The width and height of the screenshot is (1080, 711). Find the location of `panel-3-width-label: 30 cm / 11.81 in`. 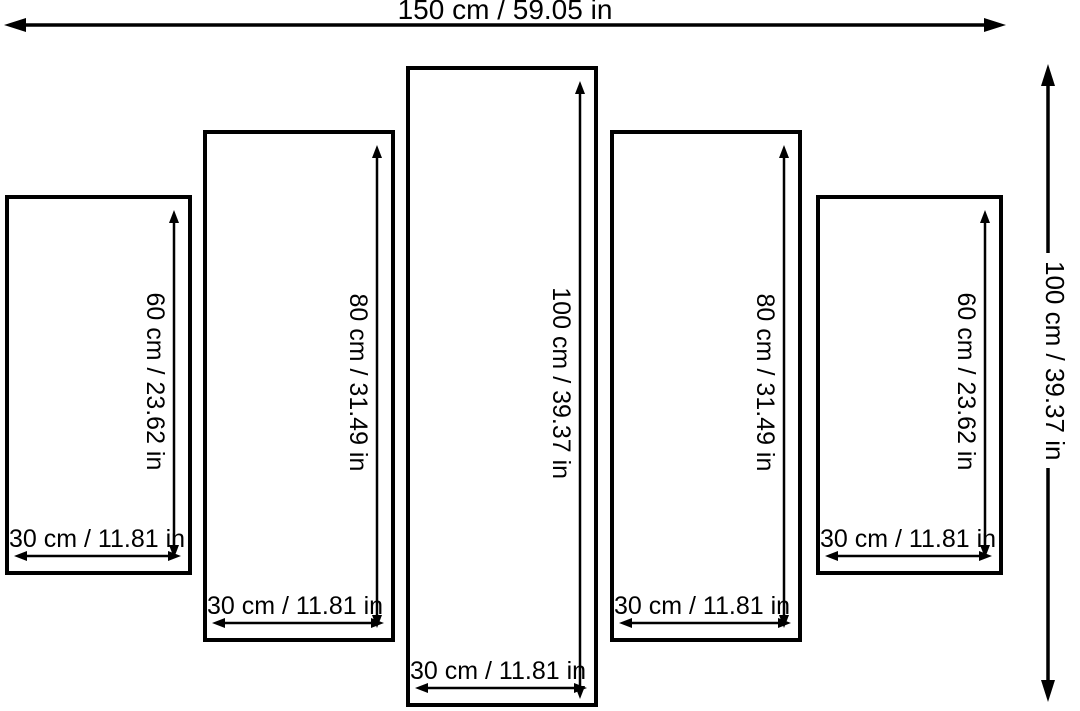

panel-3-width-label: 30 cm / 11.81 in is located at coordinates (498, 671).